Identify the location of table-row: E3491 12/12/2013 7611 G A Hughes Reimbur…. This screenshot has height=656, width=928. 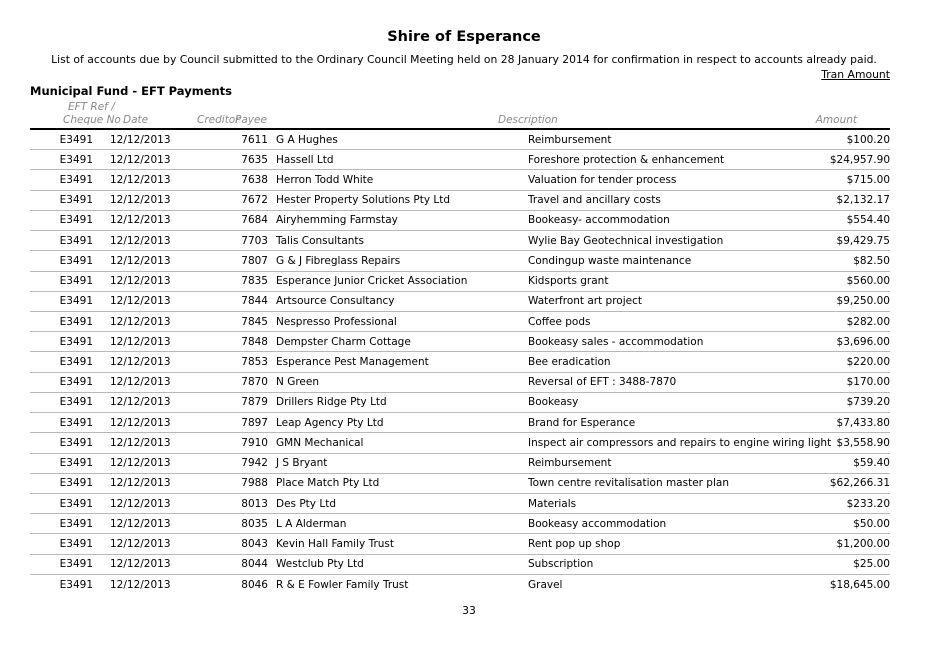
(460, 140).